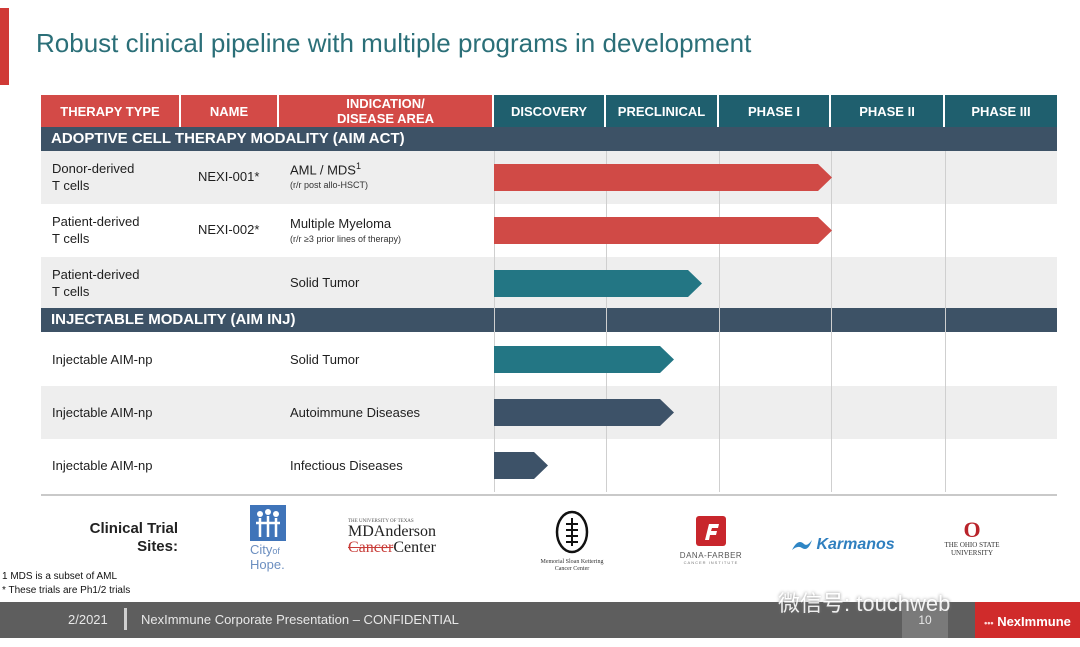 The height and width of the screenshot is (647, 1080). What do you see at coordinates (414, 547) in the screenshot?
I see `md-anderson-center: Center` at bounding box center [414, 547].